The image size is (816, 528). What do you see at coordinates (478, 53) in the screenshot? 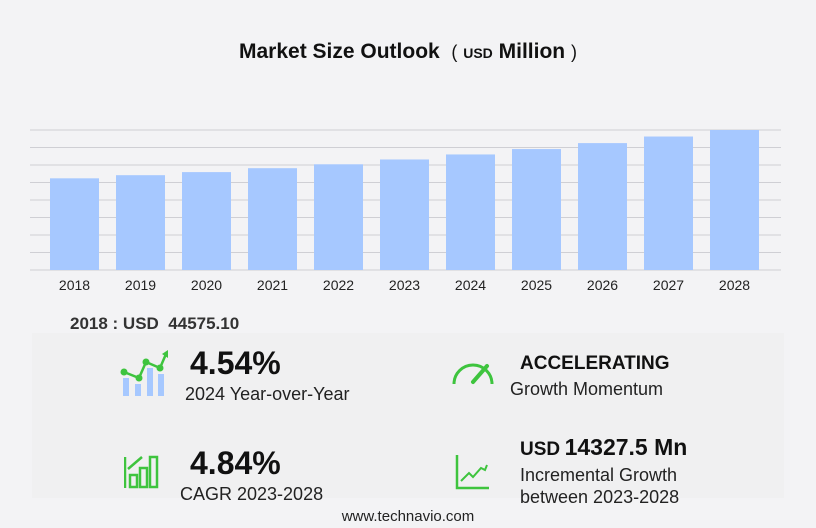
I see `unit-small: USD` at bounding box center [478, 53].